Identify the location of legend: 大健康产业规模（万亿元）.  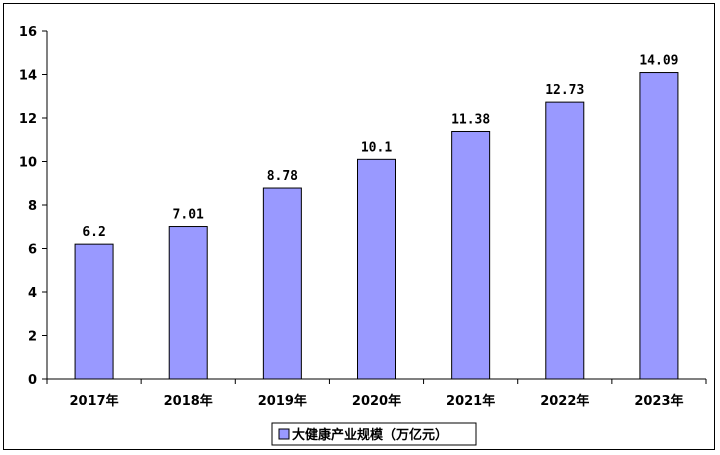
(374, 434).